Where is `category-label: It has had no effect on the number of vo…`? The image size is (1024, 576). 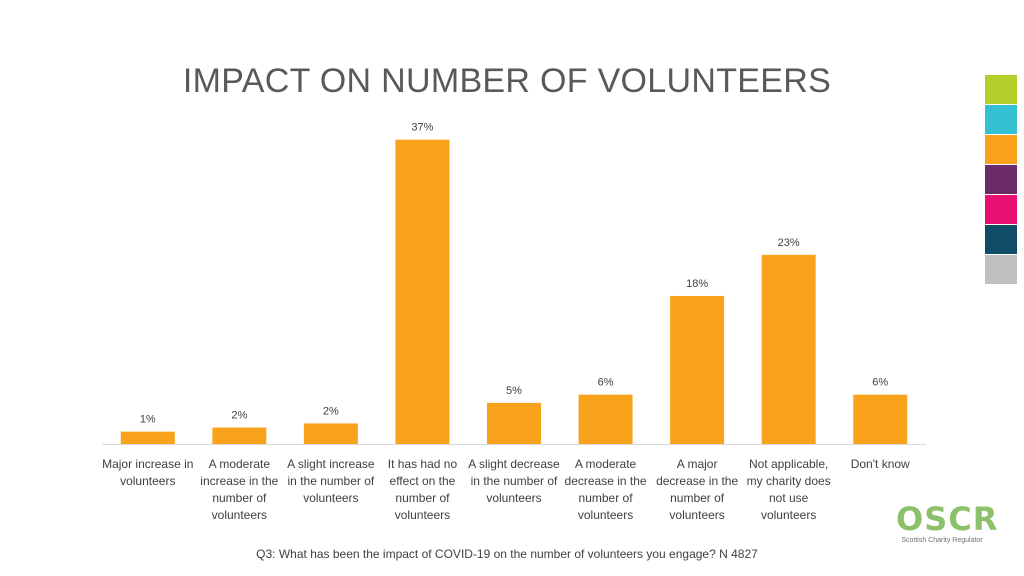
category-label: It has had no effect on the number of vo… is located at coordinates (422, 489).